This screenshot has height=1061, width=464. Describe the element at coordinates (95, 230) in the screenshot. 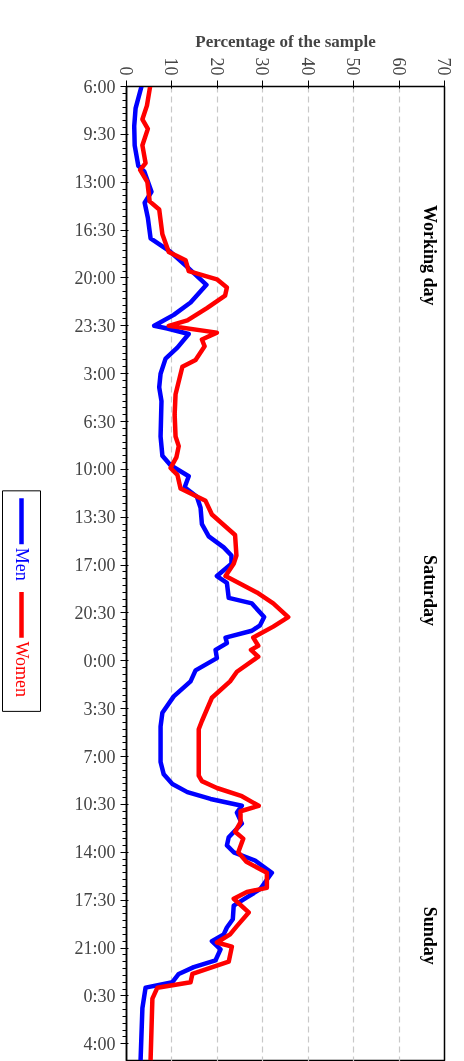

I see `y-tick-label: 16:30` at that location.